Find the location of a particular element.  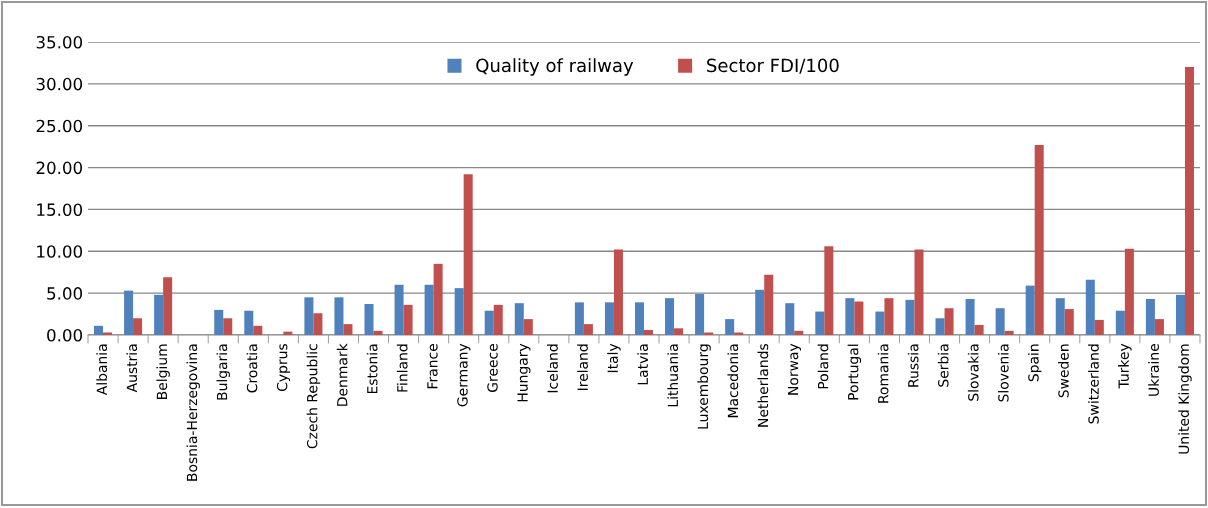

x-tick-label: Belgium is located at coordinates (163, 371).